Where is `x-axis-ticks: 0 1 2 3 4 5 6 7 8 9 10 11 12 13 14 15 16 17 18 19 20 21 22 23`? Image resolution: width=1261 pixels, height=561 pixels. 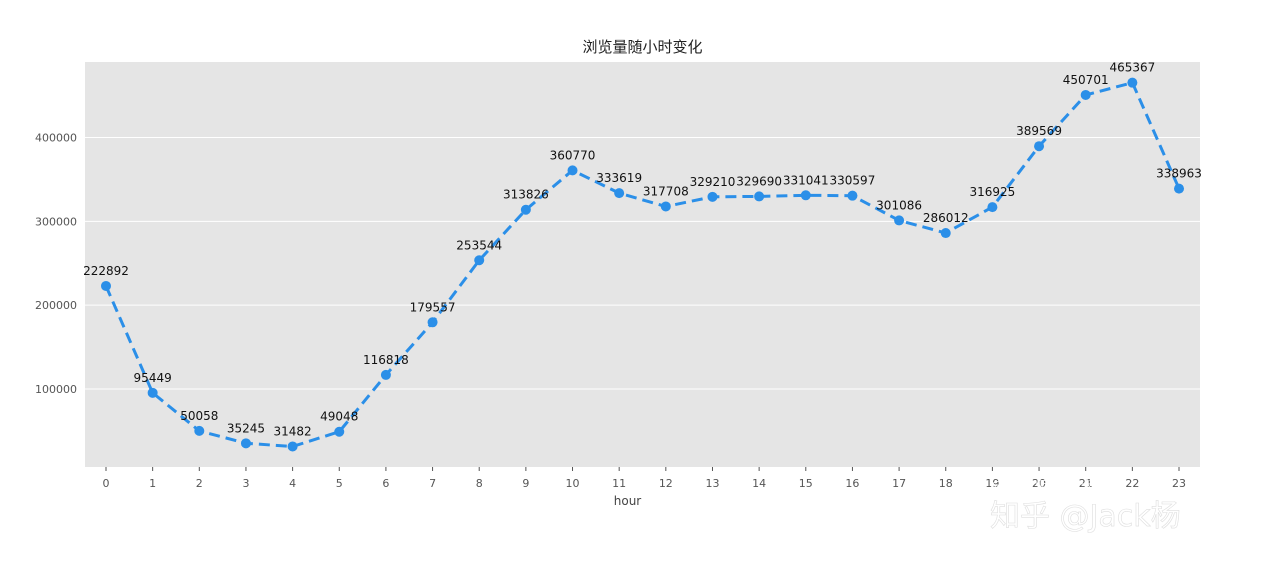 x-axis-ticks: 0 1 2 3 4 5 6 7 8 9 10 11 12 13 14 15 16 17 18 19 20 21 22 23 is located at coordinates (644, 478).